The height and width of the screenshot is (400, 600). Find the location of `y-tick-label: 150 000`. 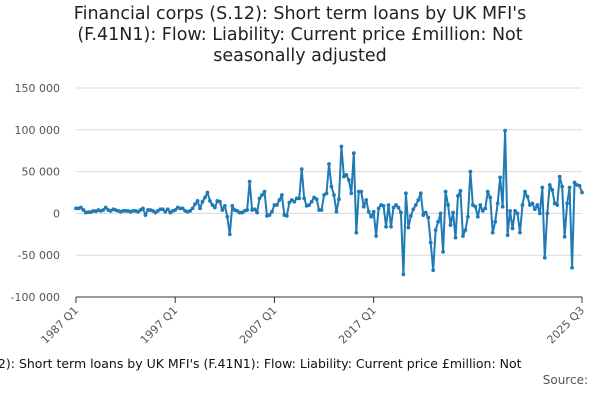

y-tick-label: 150 000 is located at coordinates (38, 88).